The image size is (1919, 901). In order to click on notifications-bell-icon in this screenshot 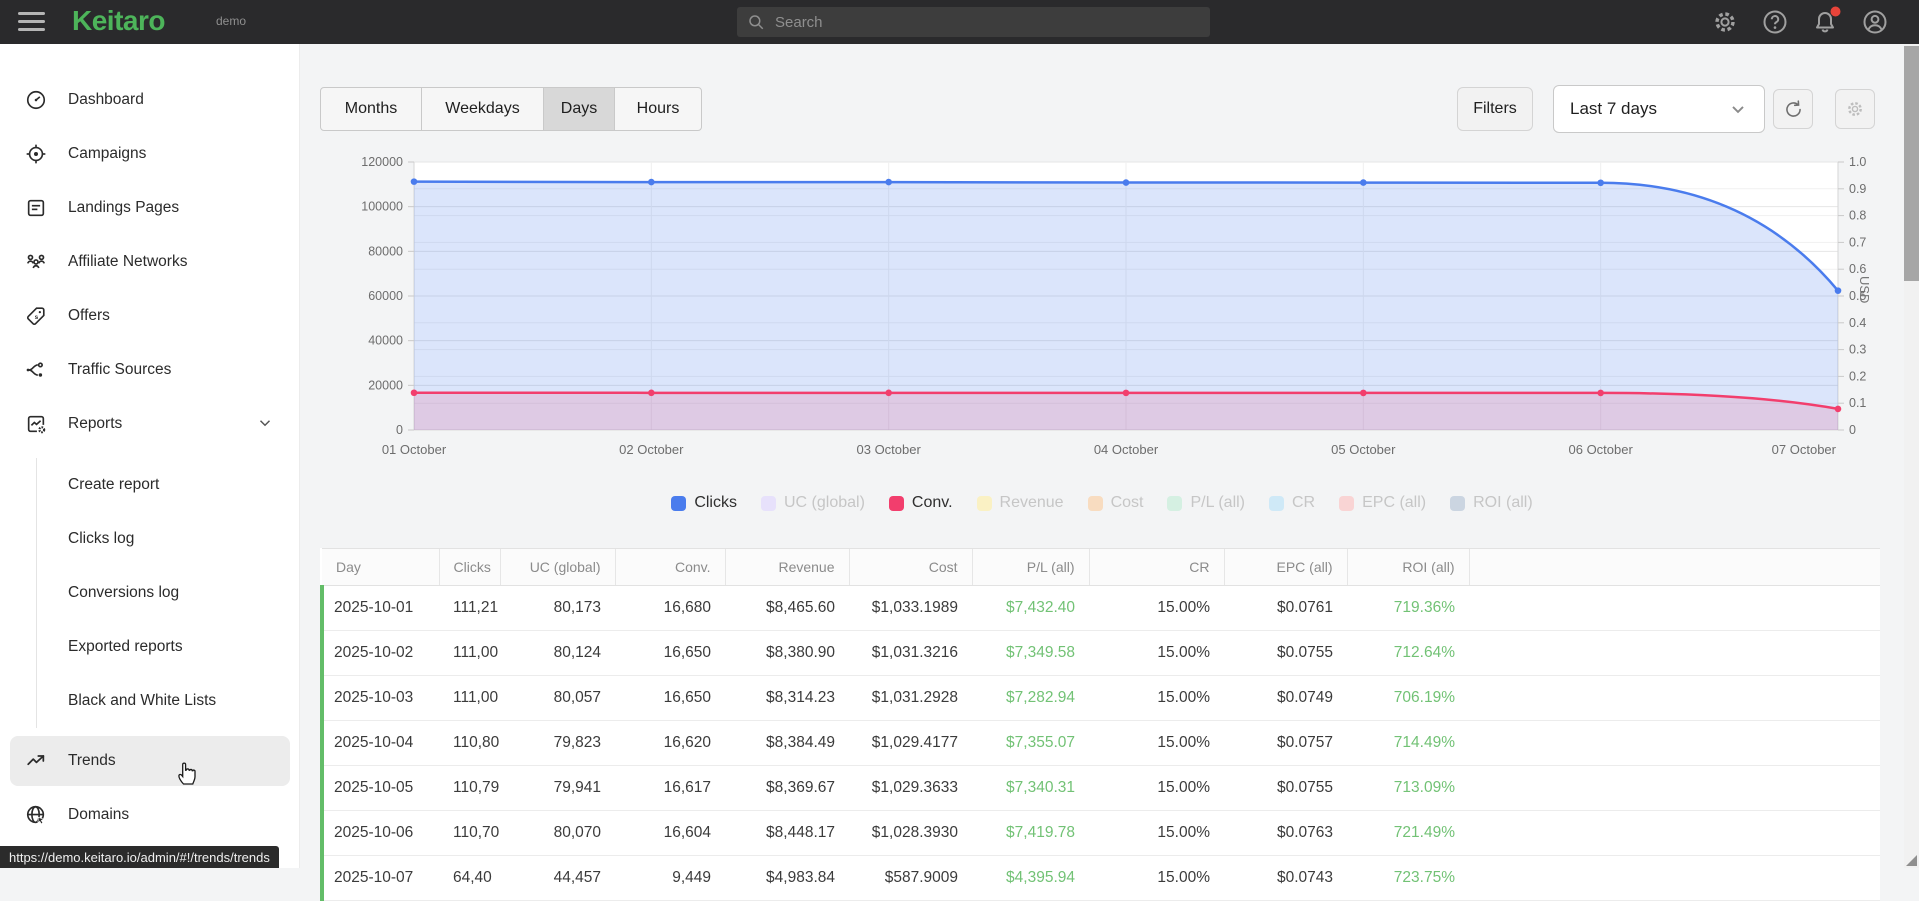, I will do `click(1826, 21)`.